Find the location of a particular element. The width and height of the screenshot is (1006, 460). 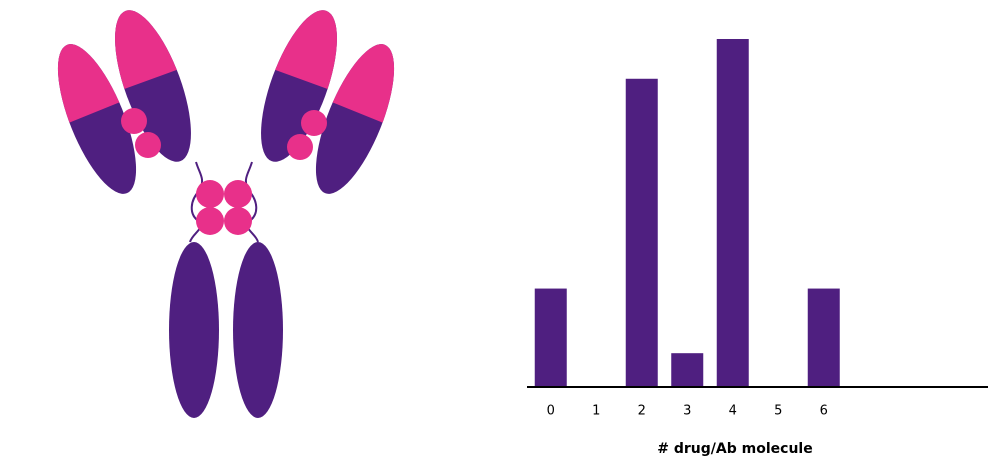

x-tick-label: 6 is located at coordinates (824, 411).